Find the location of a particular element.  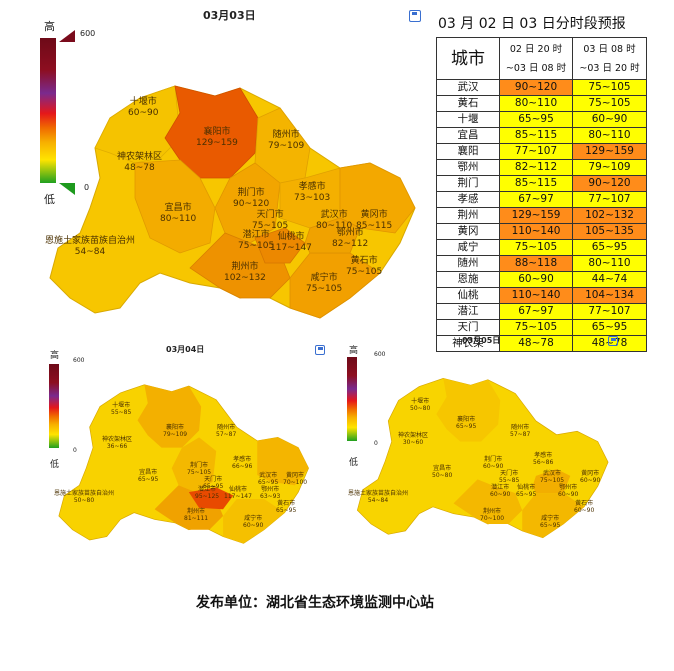

map-0305-label-xiantao: 仙桃市 65~95 is located at coordinates (526, 491).